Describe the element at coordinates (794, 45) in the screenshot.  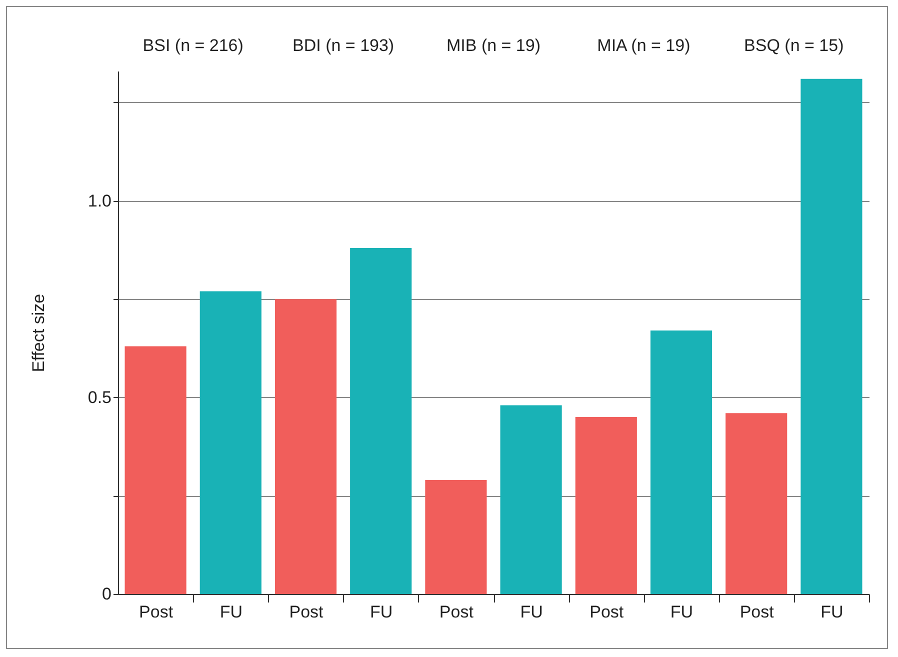
I see `text: BSQ (n = 15)` at that location.